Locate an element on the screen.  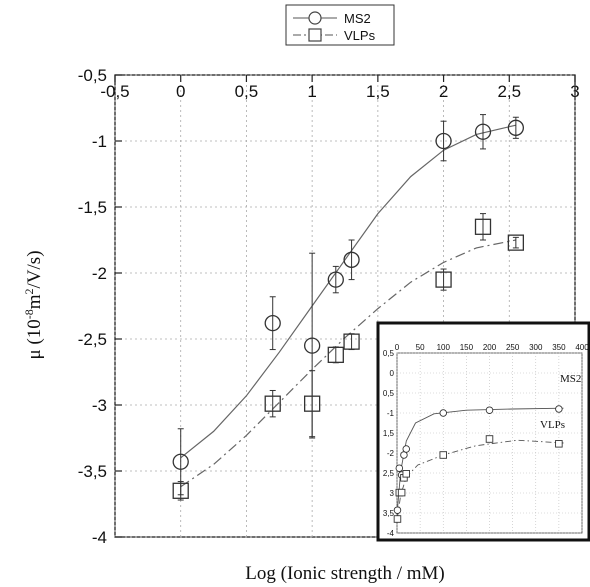
inset-vlps-label: VLPs is located at coordinates (552, 425).